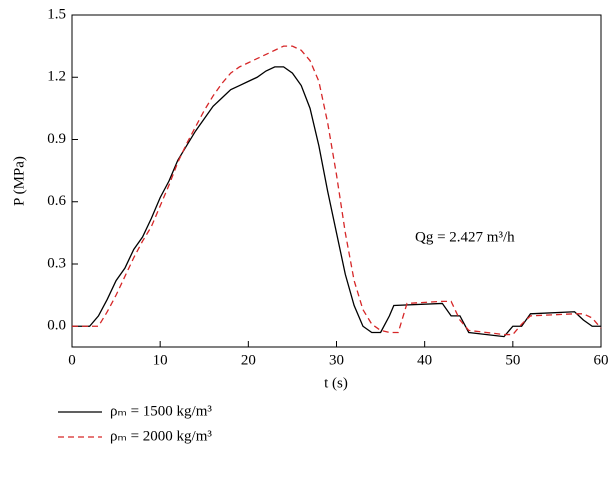 This screenshot has width=611, height=485. Describe the element at coordinates (72, 360) in the screenshot. I see `x-tick-label: 0` at that location.